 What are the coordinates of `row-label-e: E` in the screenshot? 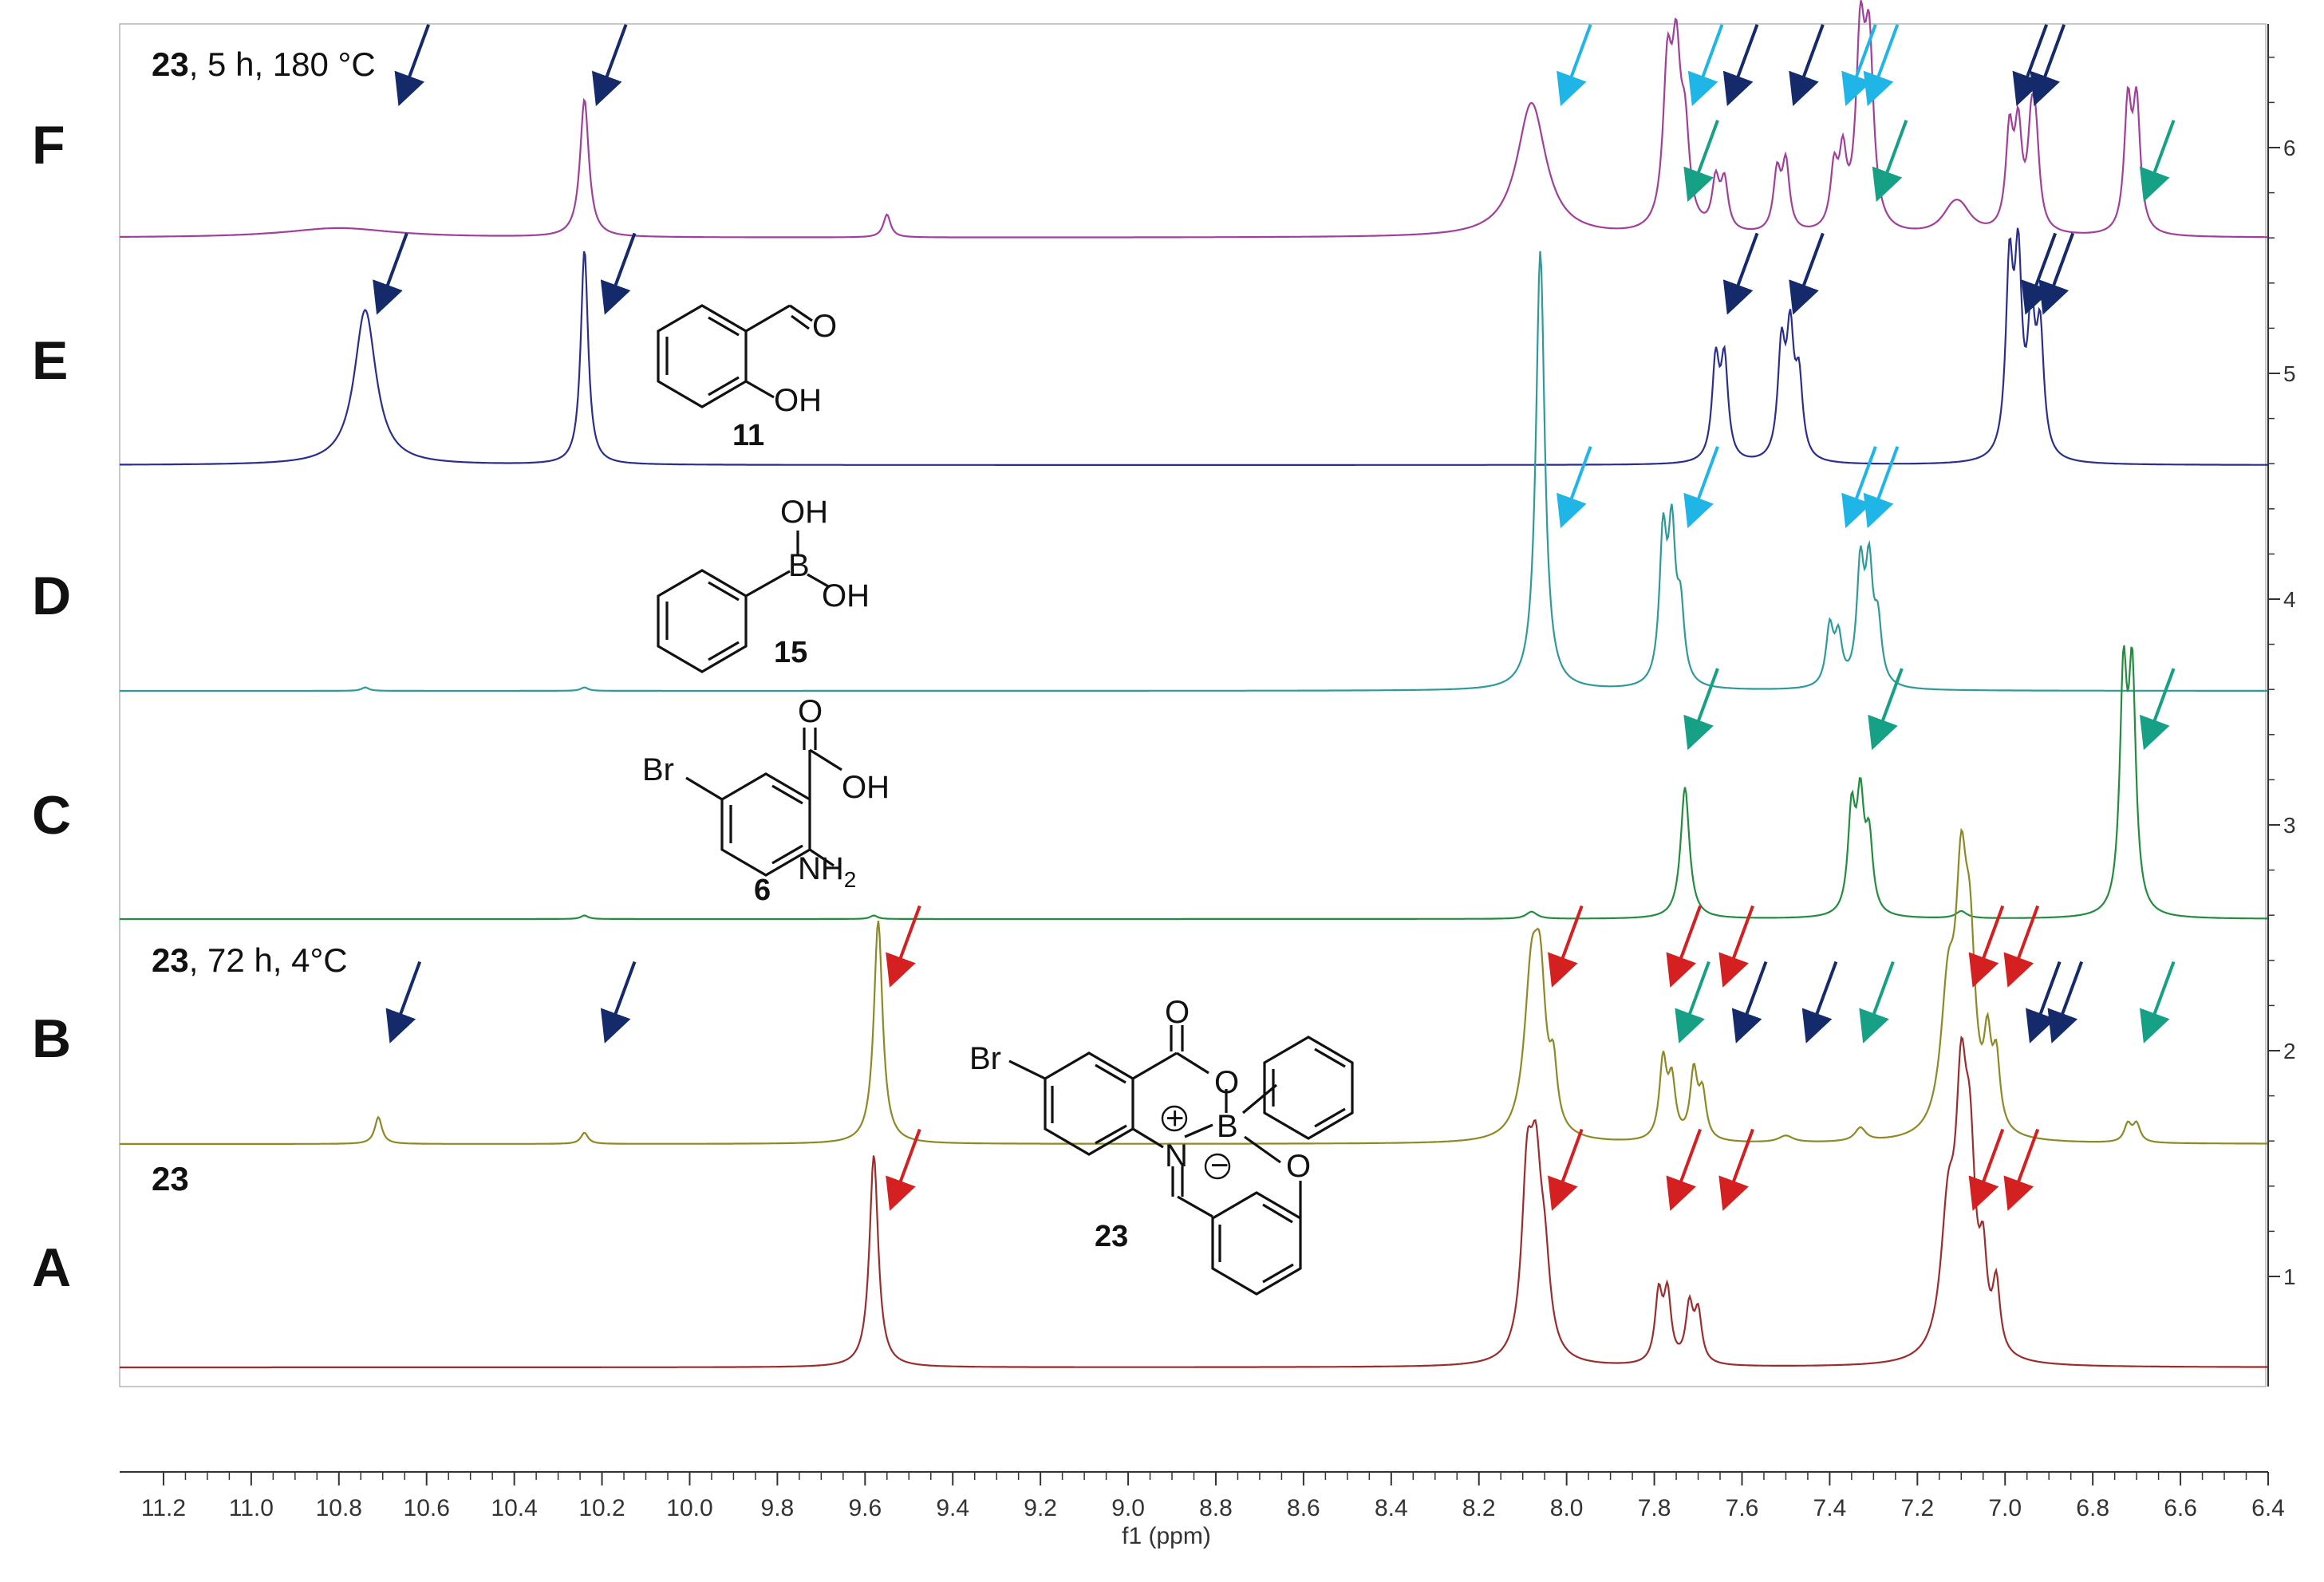 It's located at (50, 360).